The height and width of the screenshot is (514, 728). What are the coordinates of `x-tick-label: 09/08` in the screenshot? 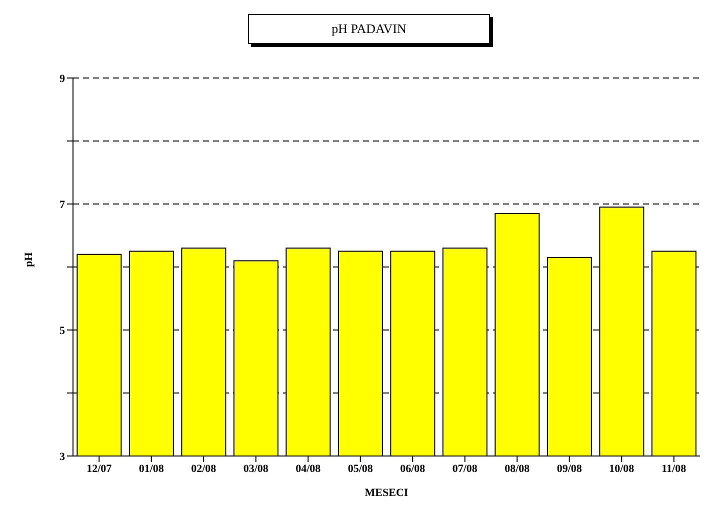 It's located at (569, 468).